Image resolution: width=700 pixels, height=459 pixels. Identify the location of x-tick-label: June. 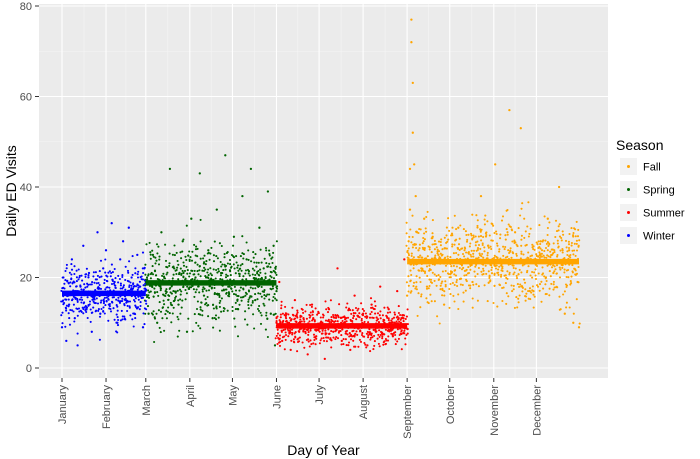
(277, 397).